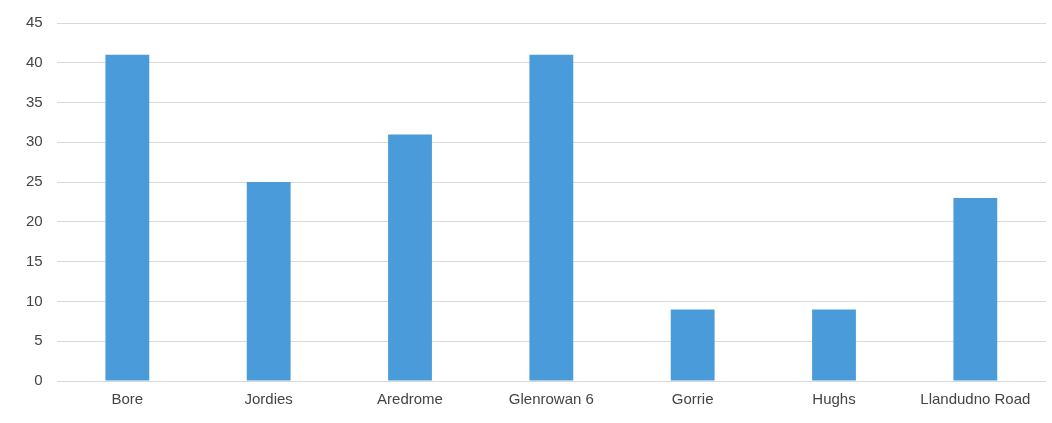 The image size is (1052, 423). Describe the element at coordinates (34, 141) in the screenshot. I see `y-tick-label: 30` at that location.